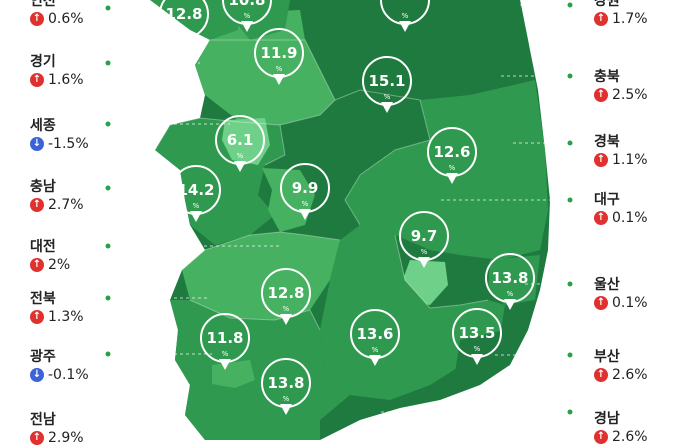 Image resolution: width=700 pixels, height=447 pixels. What do you see at coordinates (375, 337) in the screenshot?
I see `bubble-gyeongnam: 13.6%` at bounding box center [375, 337].